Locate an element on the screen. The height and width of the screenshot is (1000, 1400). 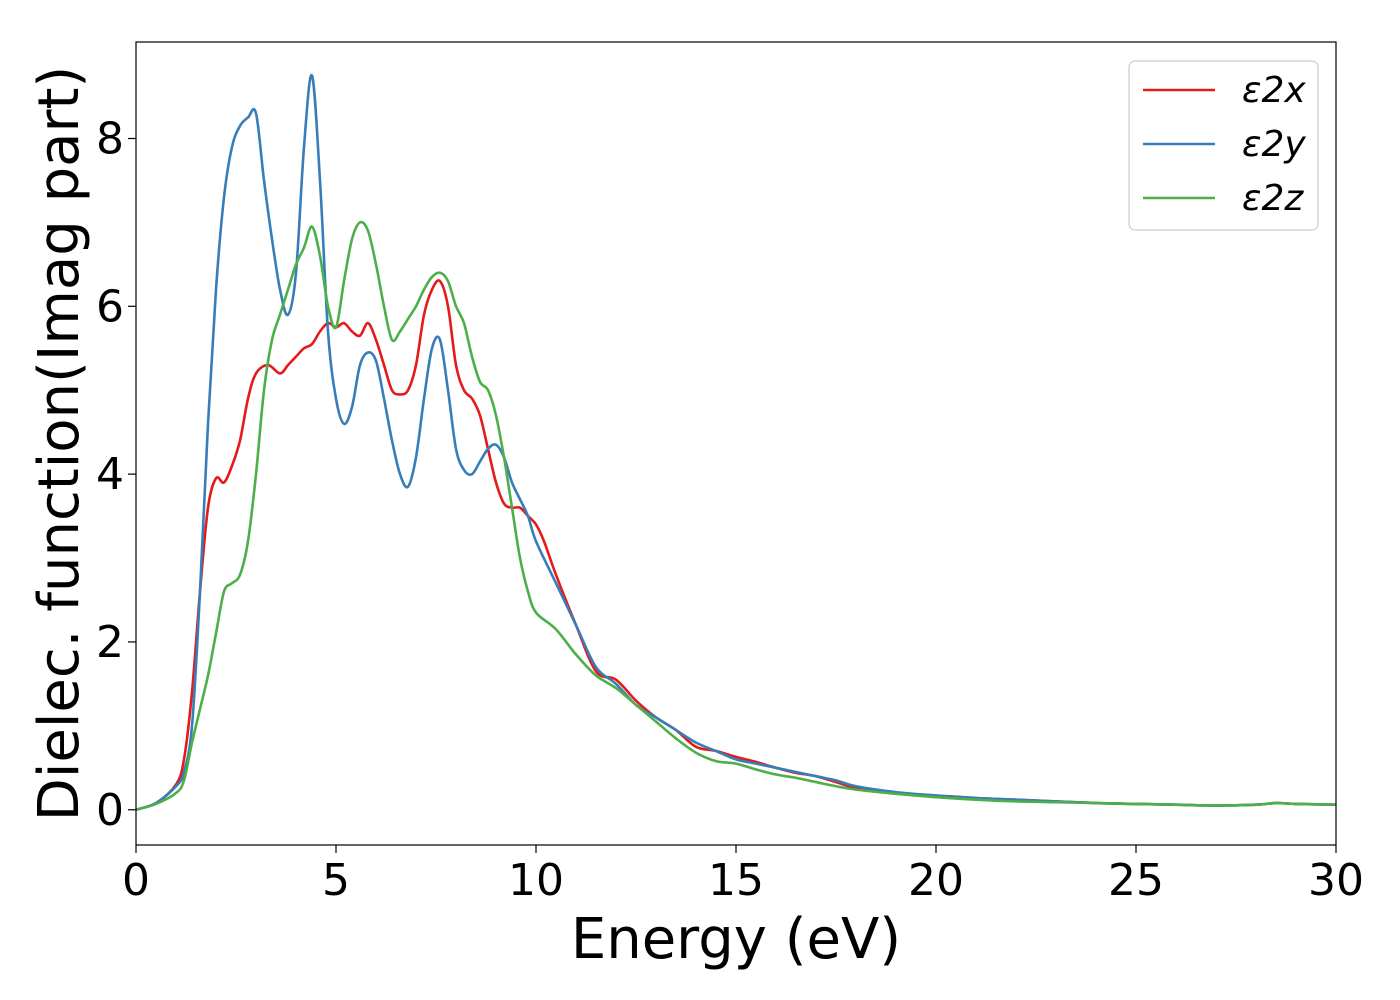
x-tick-label: 25 is located at coordinates (1136, 880).